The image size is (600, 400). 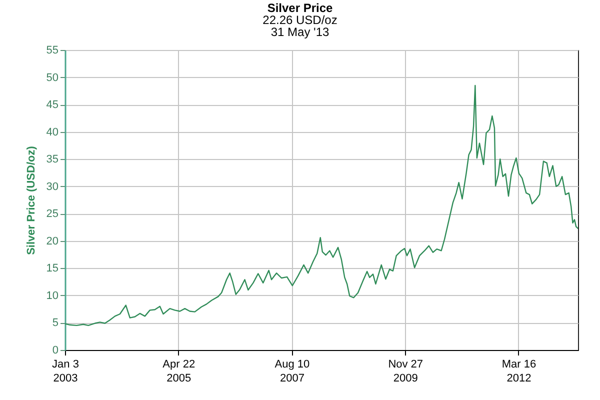 I want to click on y-axis-title: Silver Price (USD/oz), so click(x=31, y=200).